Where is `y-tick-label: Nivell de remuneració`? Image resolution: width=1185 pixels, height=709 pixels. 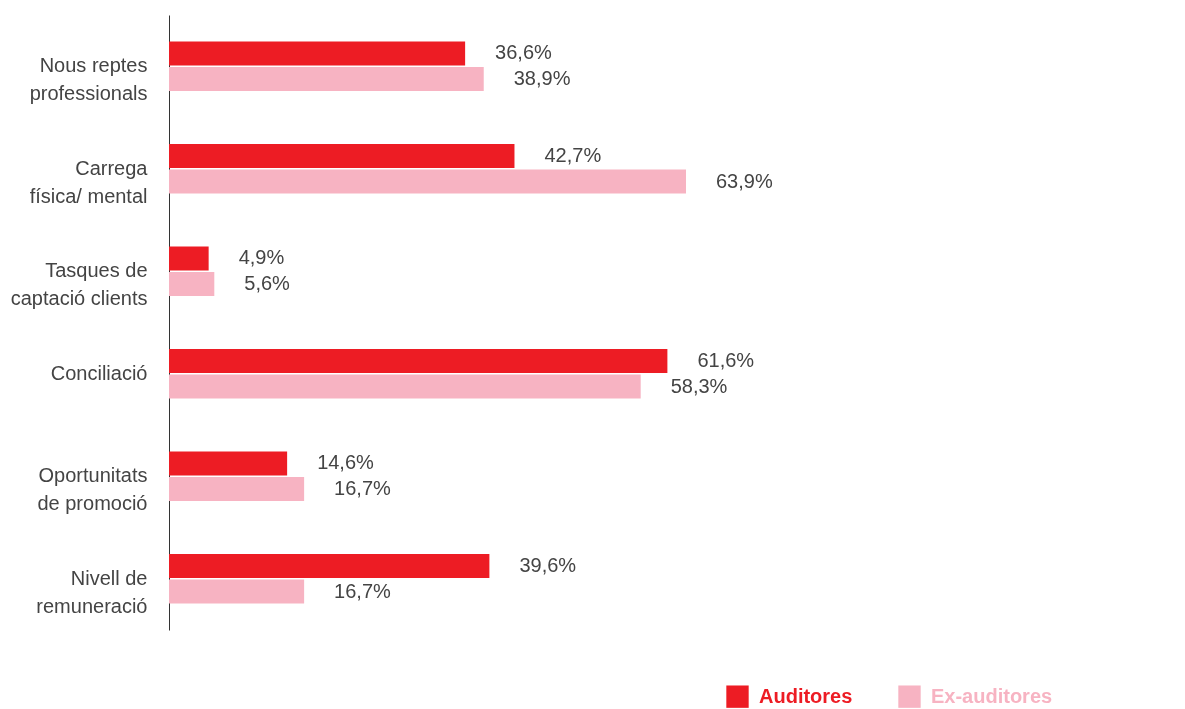
y-tick-label: Nivell de remuneració is located at coordinates (92, 591).